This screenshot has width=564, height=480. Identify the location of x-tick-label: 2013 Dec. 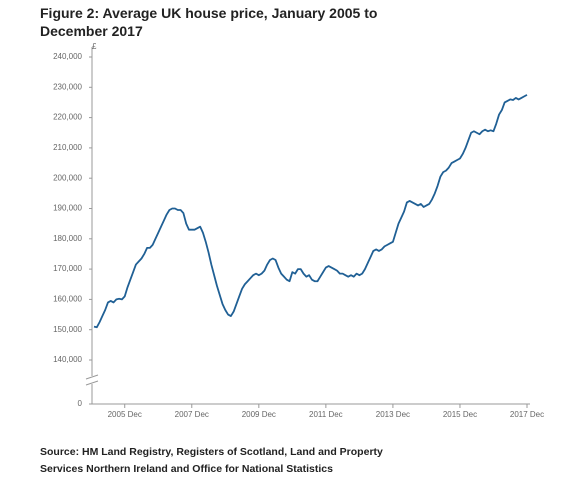
(393, 414).